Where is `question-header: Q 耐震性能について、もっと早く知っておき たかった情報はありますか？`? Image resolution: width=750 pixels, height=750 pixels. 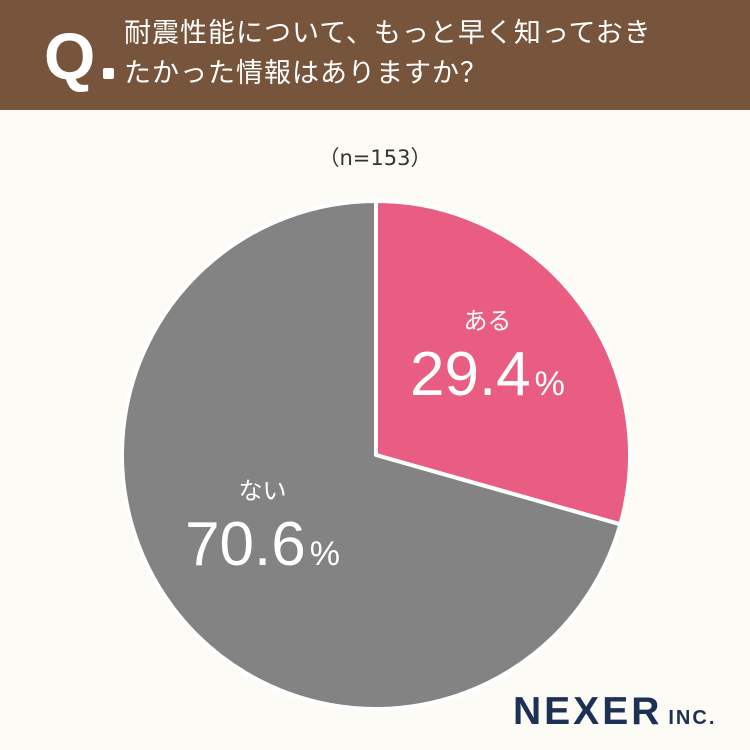 question-header: Q 耐震性能について、もっと早く知っておき たかった情報はありますか？ is located at coordinates (375, 55).